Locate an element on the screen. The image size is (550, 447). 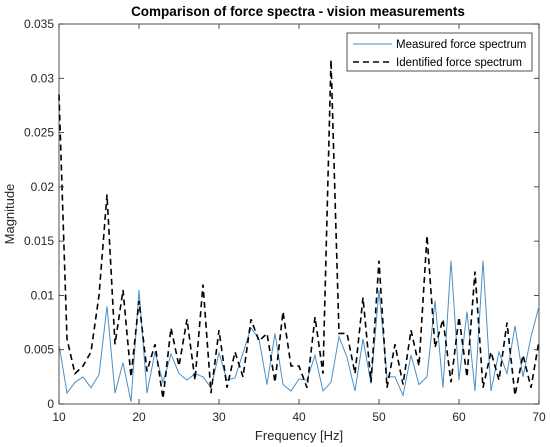
y-tick-label: 0.035 is located at coordinates (39, 24).